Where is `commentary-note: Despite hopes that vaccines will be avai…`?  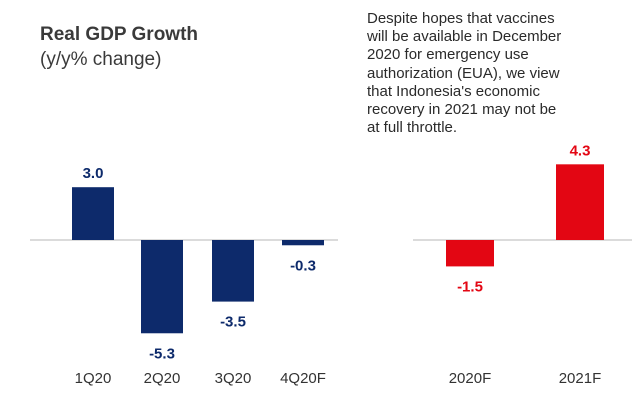 commentary-note: Despite hopes that vaccines will be avai… is located at coordinates (464, 73).